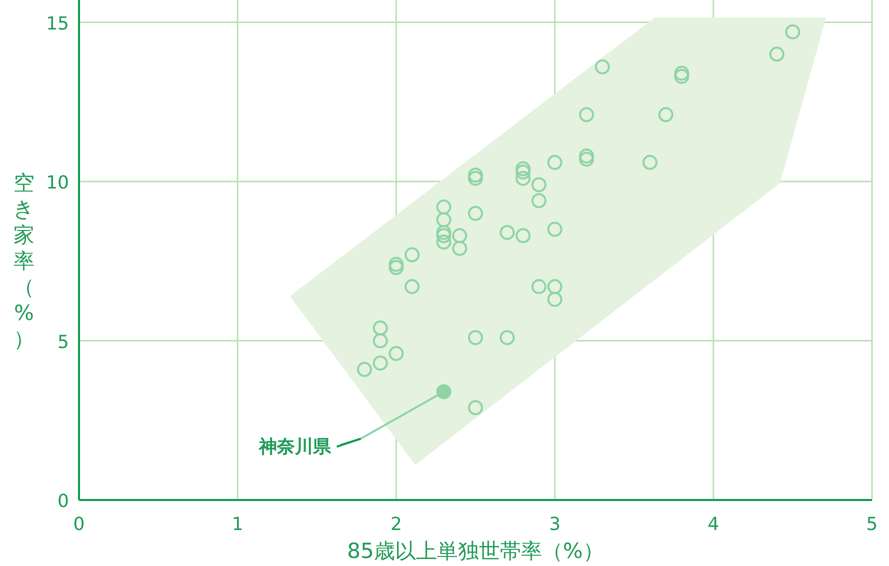 This screenshot has height=566, width=889. What do you see at coordinates (238, 524) in the screenshot?
I see `x-tick-label: 1` at bounding box center [238, 524].